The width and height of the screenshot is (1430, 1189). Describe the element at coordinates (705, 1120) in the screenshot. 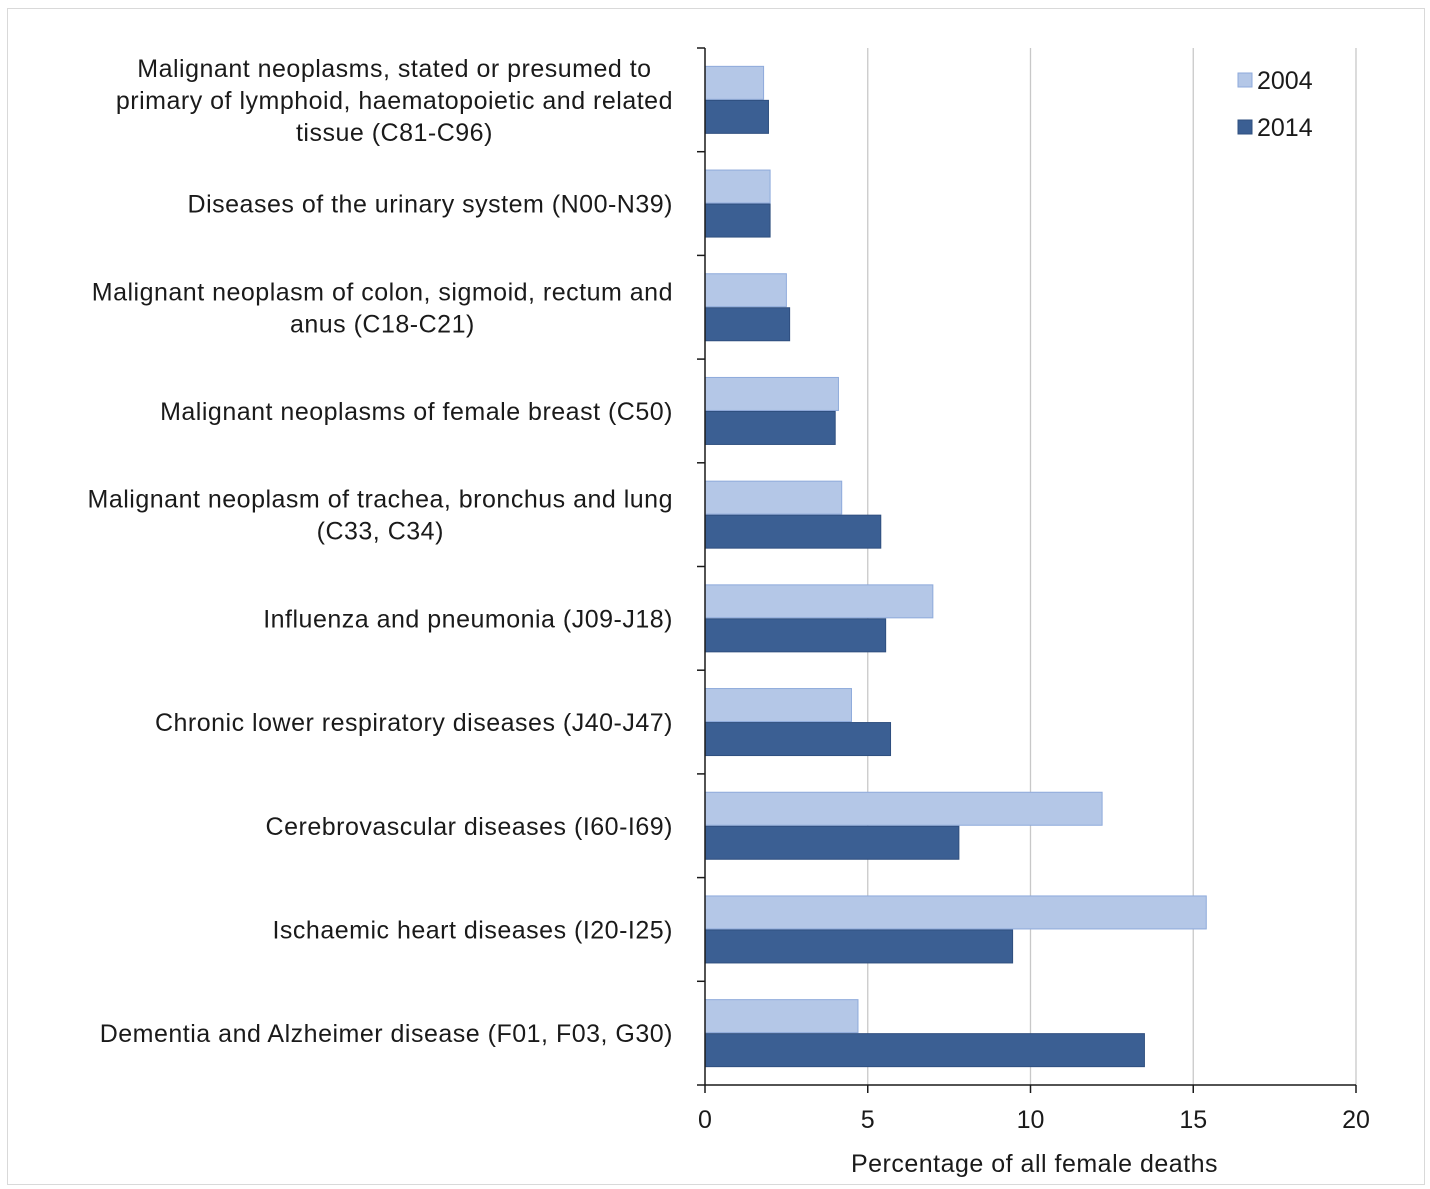

I see `x-tick-label: 0` at that location.